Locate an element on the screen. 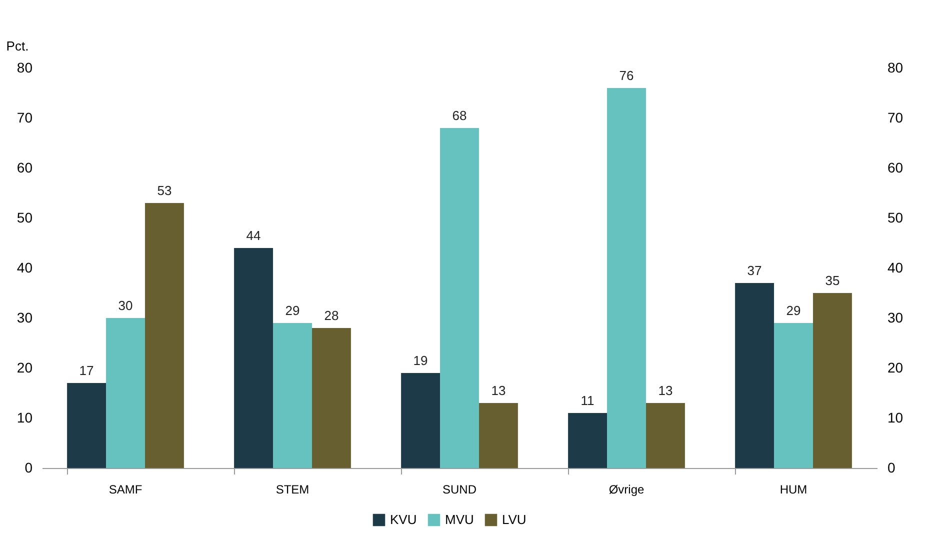 The width and height of the screenshot is (933, 553). y2-tick-label: 50 is located at coordinates (896, 218).